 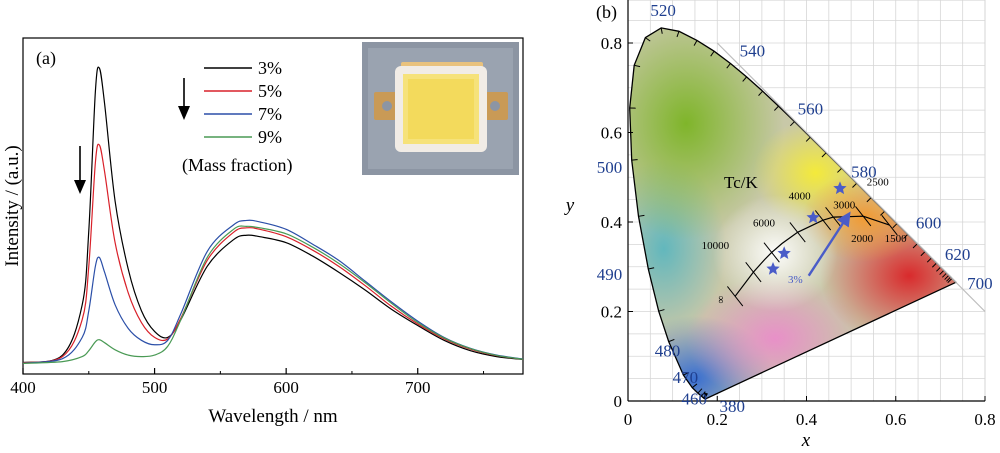 What do you see at coordinates (155, 387) in the screenshot?
I see `x-tick-label: 500` at bounding box center [155, 387].